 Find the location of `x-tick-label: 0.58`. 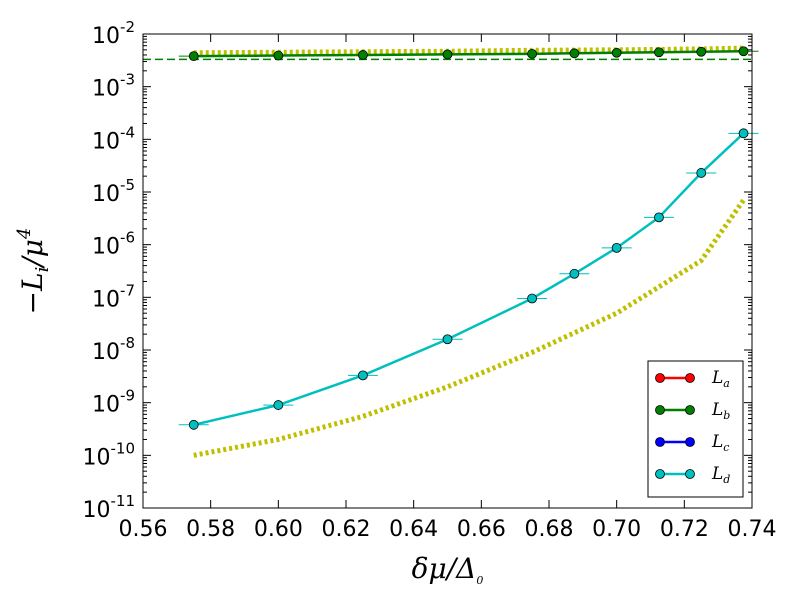

x-tick-label: 0.58 is located at coordinates (210, 529).